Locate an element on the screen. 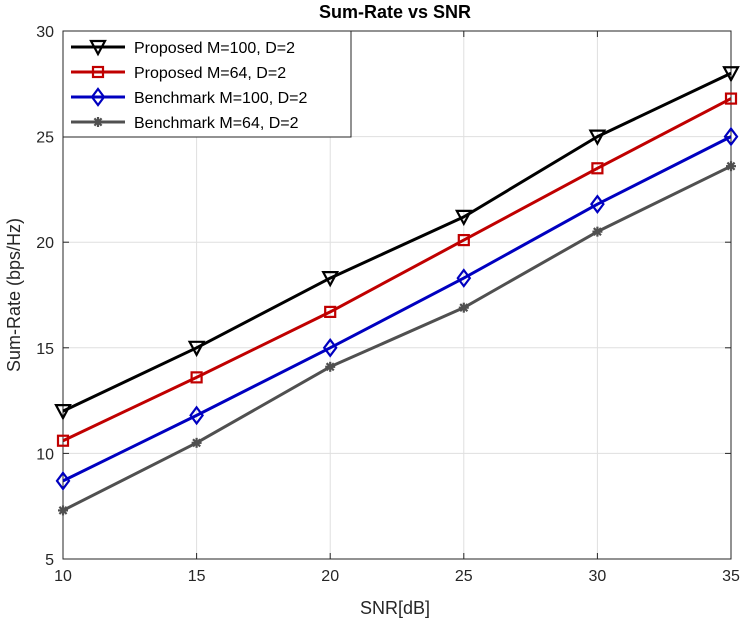 This screenshot has height=628, width=747. legend-label: Proposed M=64, D=2 is located at coordinates (210, 73).